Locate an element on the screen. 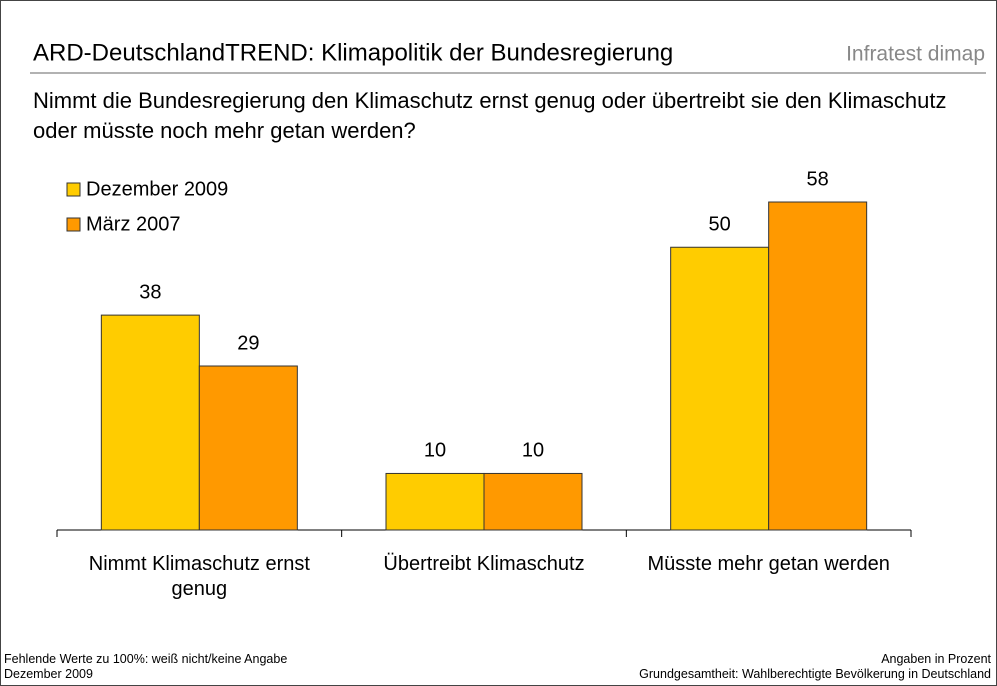  value-label: 50 is located at coordinates (720, 225).